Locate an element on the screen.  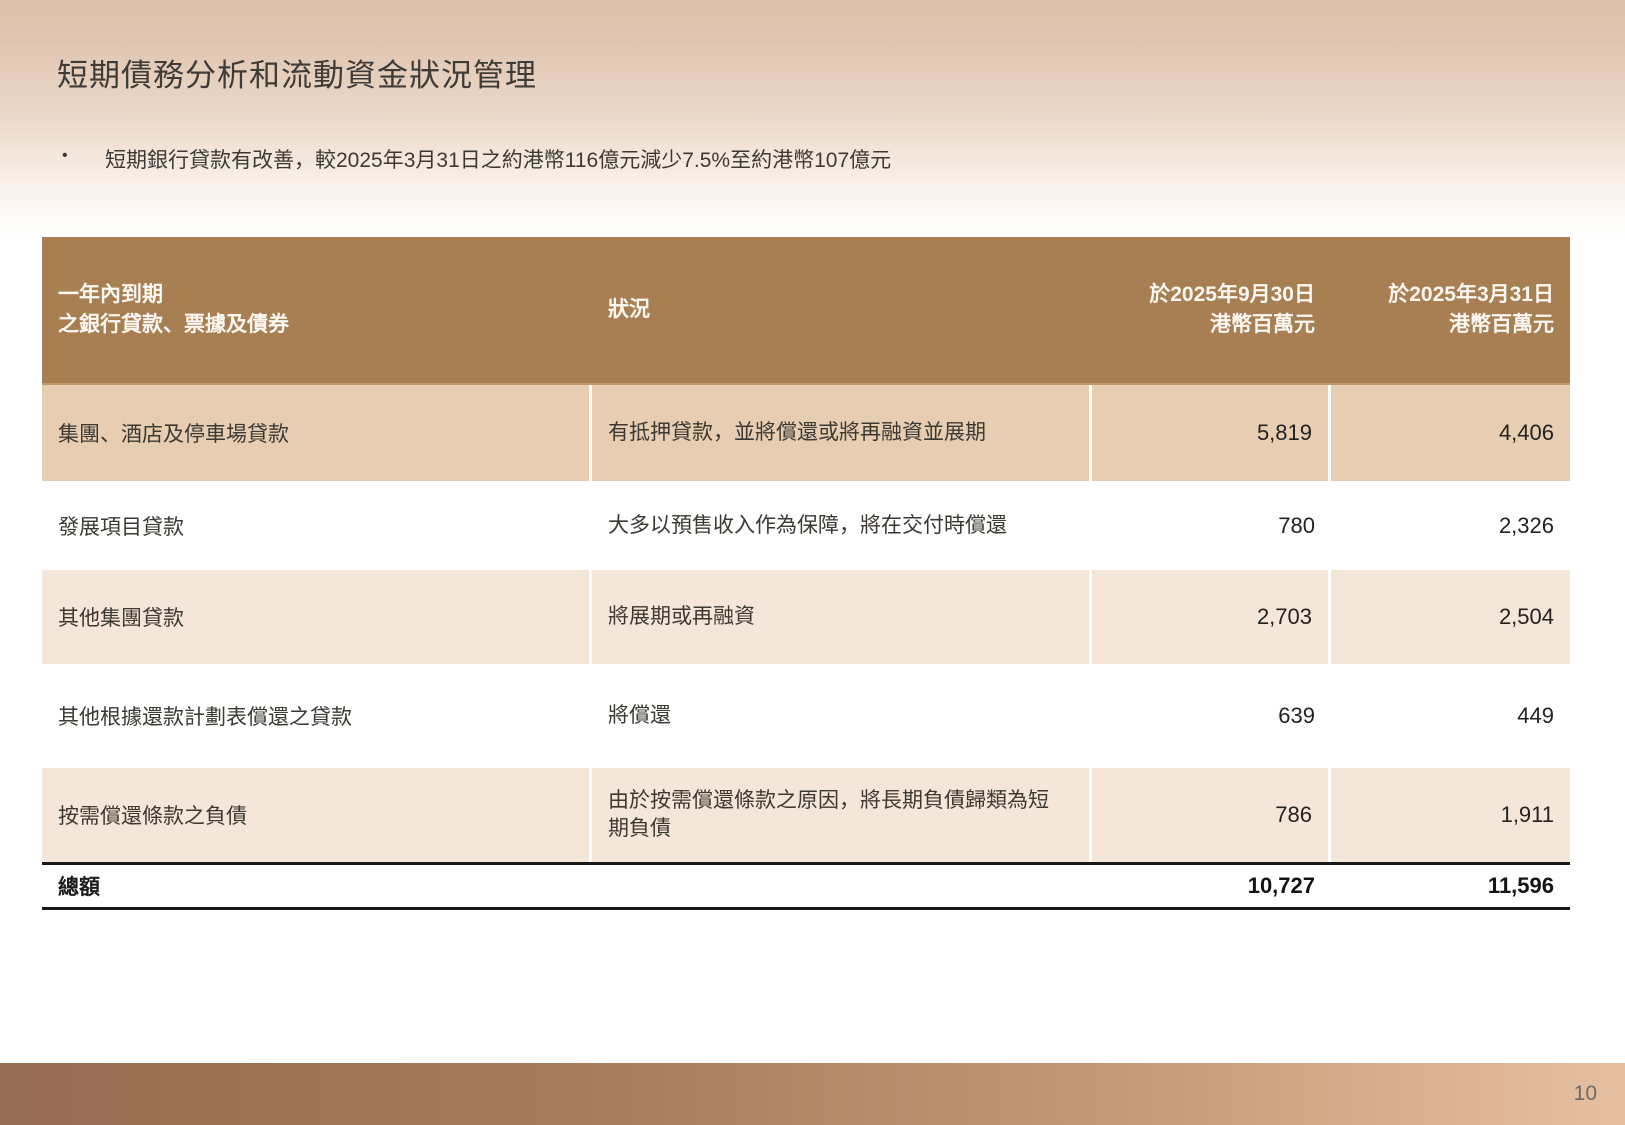
header-sep2025-line1: 於2025年9月30日 is located at coordinates (1232, 294).